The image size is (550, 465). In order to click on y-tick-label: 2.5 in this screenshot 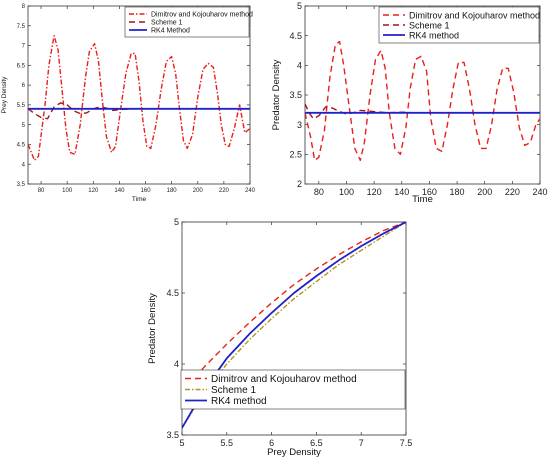, I will do `click(295, 154)`.